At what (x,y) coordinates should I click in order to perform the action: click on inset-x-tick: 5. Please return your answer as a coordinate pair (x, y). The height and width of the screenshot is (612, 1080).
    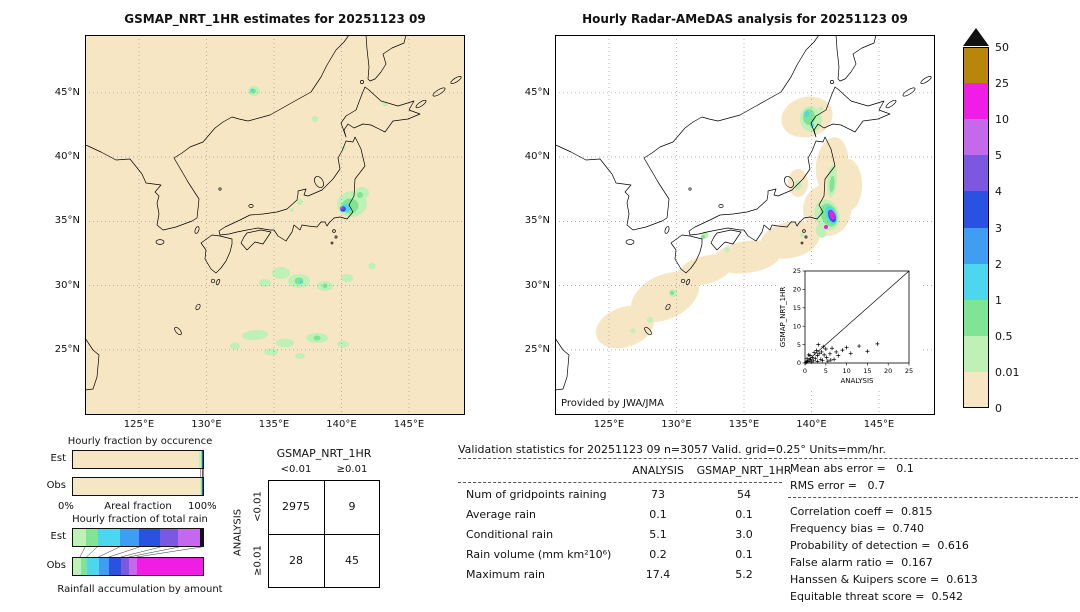
    Looking at the image, I should click on (826, 371).